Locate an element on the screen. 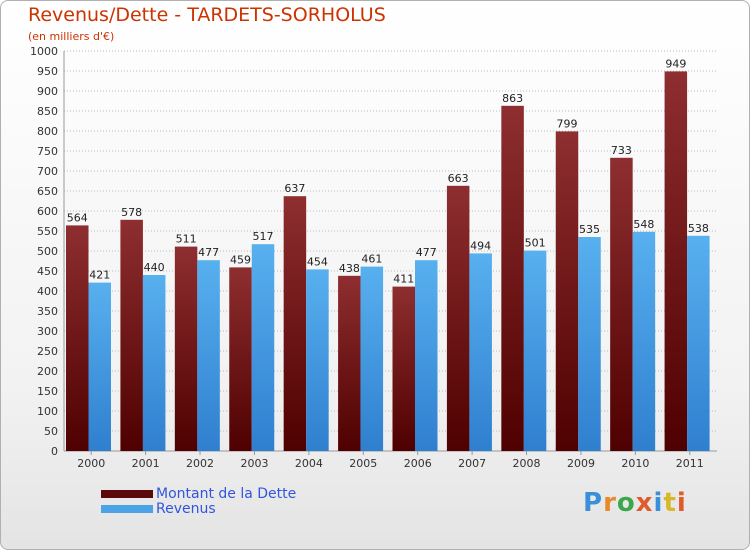 Image resolution: width=750 pixels, height=550 pixels. y-tick-label: 1000 is located at coordinates (44, 51).